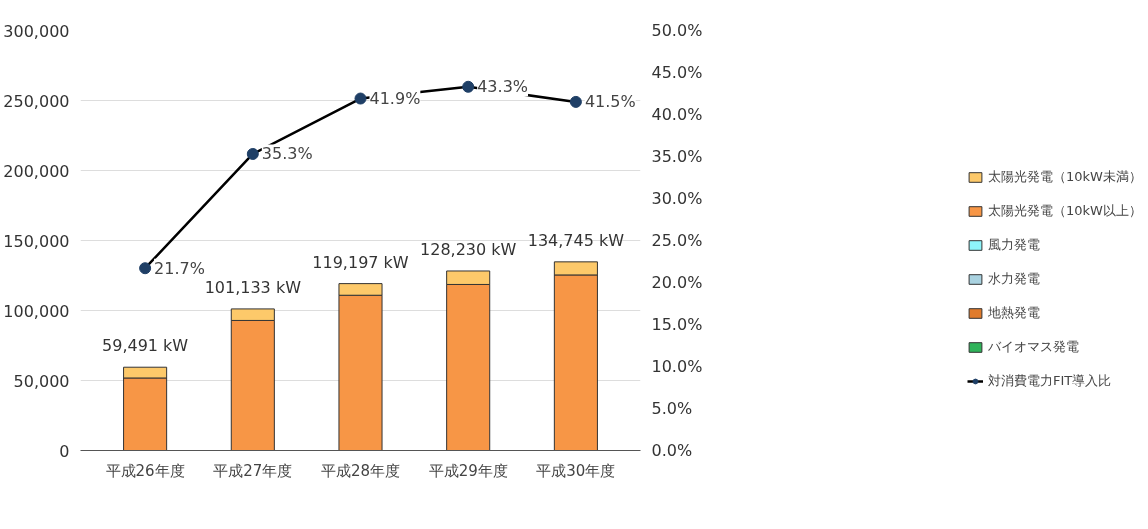  Describe the element at coordinates (41, 381) in the screenshot. I see `y-tick-label: 50,000` at that location.